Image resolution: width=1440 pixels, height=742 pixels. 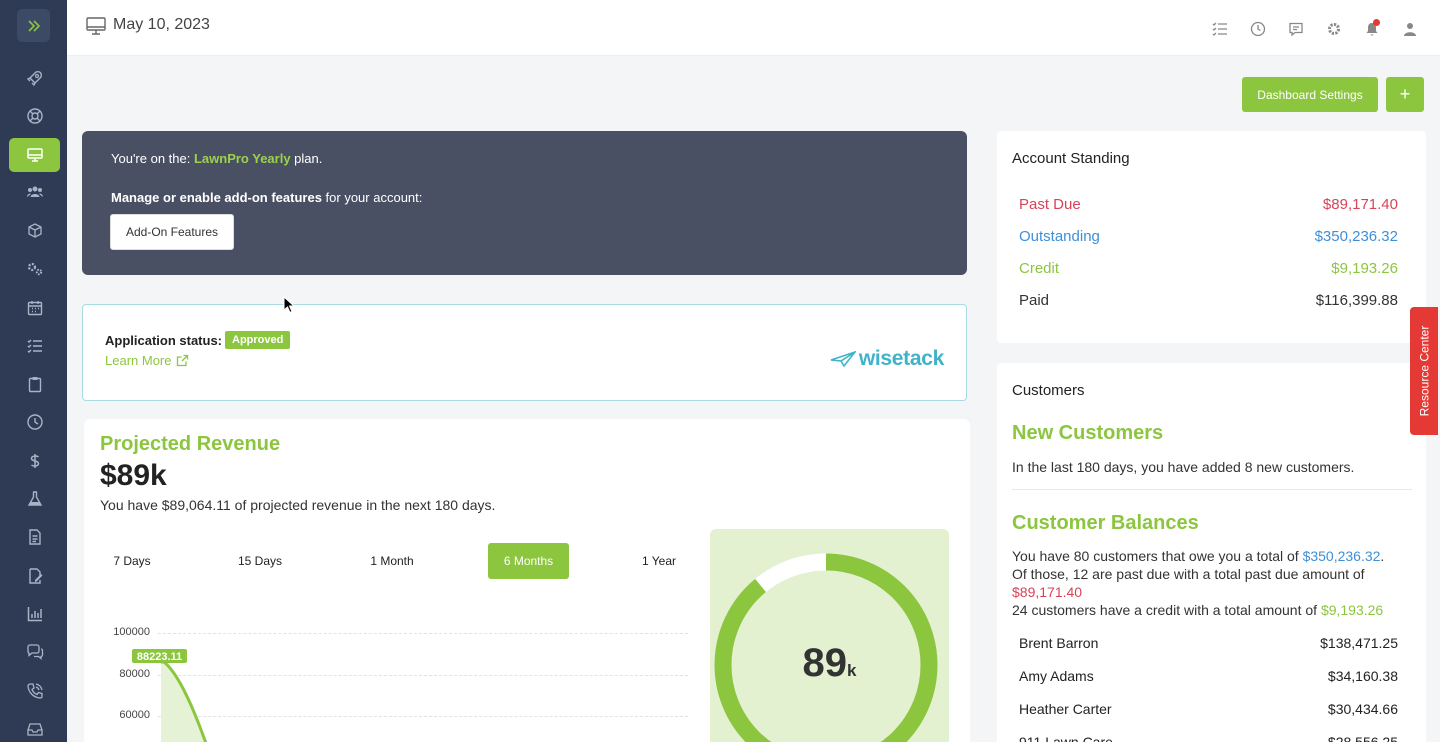 I want to click on sidebar-item-estimates, so click(x=34, y=384).